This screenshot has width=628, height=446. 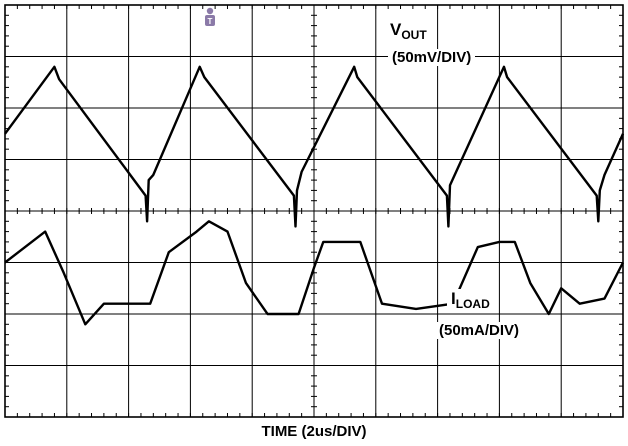 I want to click on iload-scale-label: (50mA/DIV), so click(x=479, y=330).